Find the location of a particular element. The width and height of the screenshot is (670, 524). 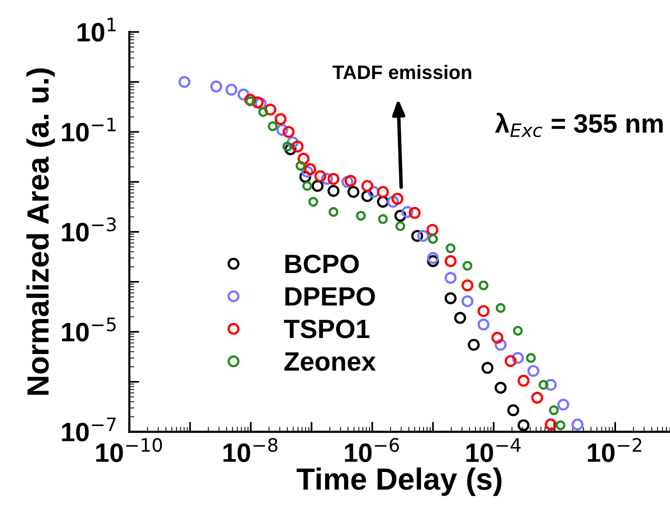

y-tick-label: 10$^{−3}$ is located at coordinates (89, 229).